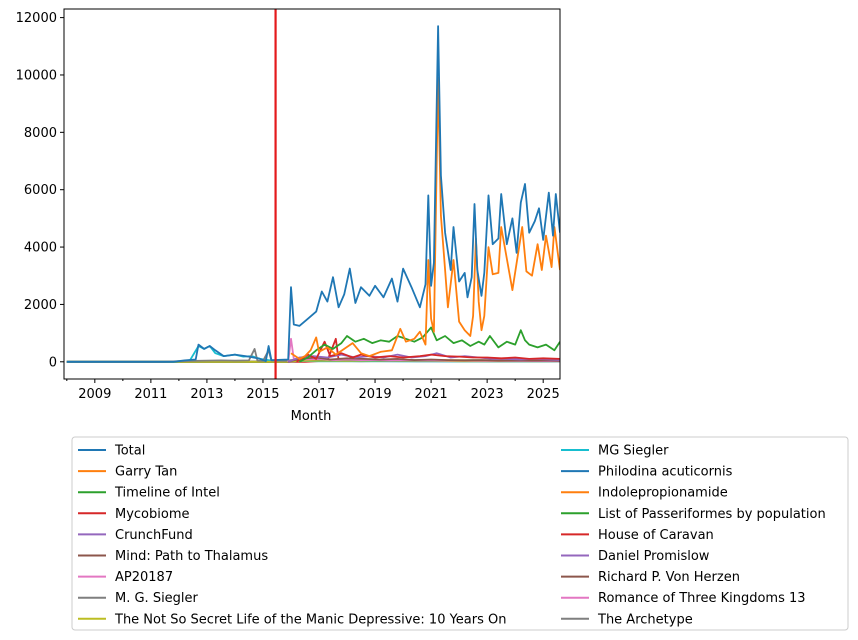 The image size is (858, 640). What do you see at coordinates (40, 305) in the screenshot?
I see `y-tick-label: 2000` at bounding box center [40, 305].